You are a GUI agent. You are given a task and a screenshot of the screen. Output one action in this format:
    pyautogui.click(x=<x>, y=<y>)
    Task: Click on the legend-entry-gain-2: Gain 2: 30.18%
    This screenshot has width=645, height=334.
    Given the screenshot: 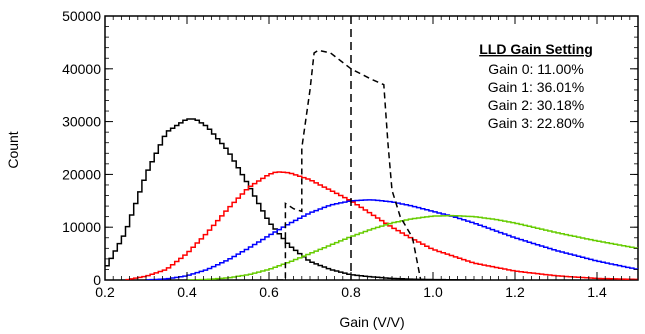 What is the action you would take?
    pyautogui.click(x=536, y=105)
    